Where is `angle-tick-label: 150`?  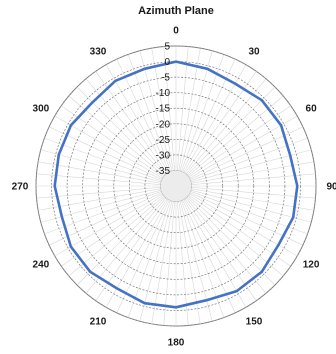 angle-tick-label: 150 is located at coordinates (254, 322).